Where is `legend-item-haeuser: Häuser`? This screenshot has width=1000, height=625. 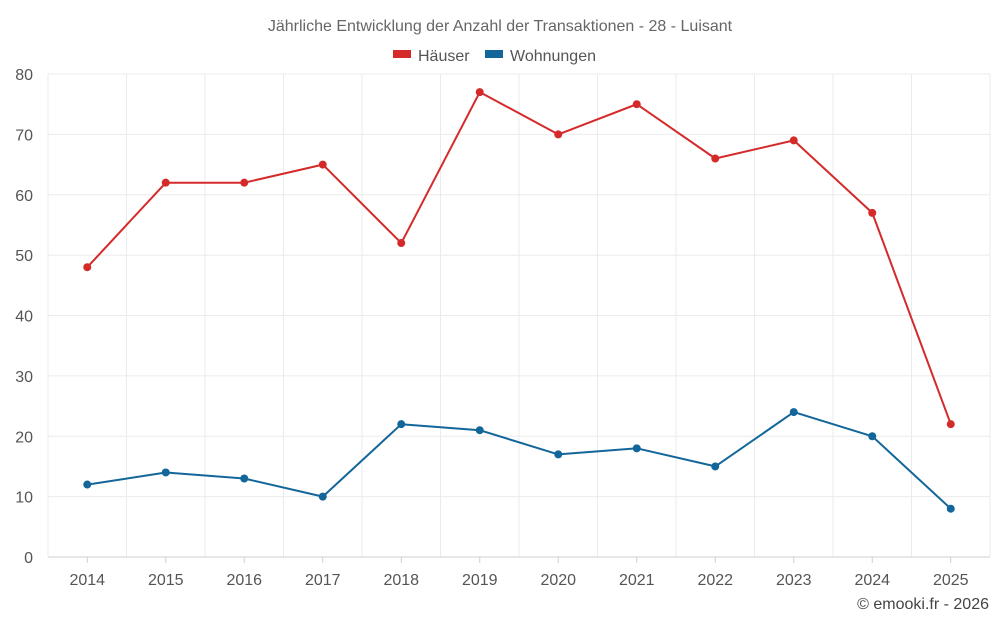 legend-item-haeuser: Häuser is located at coordinates (431, 56).